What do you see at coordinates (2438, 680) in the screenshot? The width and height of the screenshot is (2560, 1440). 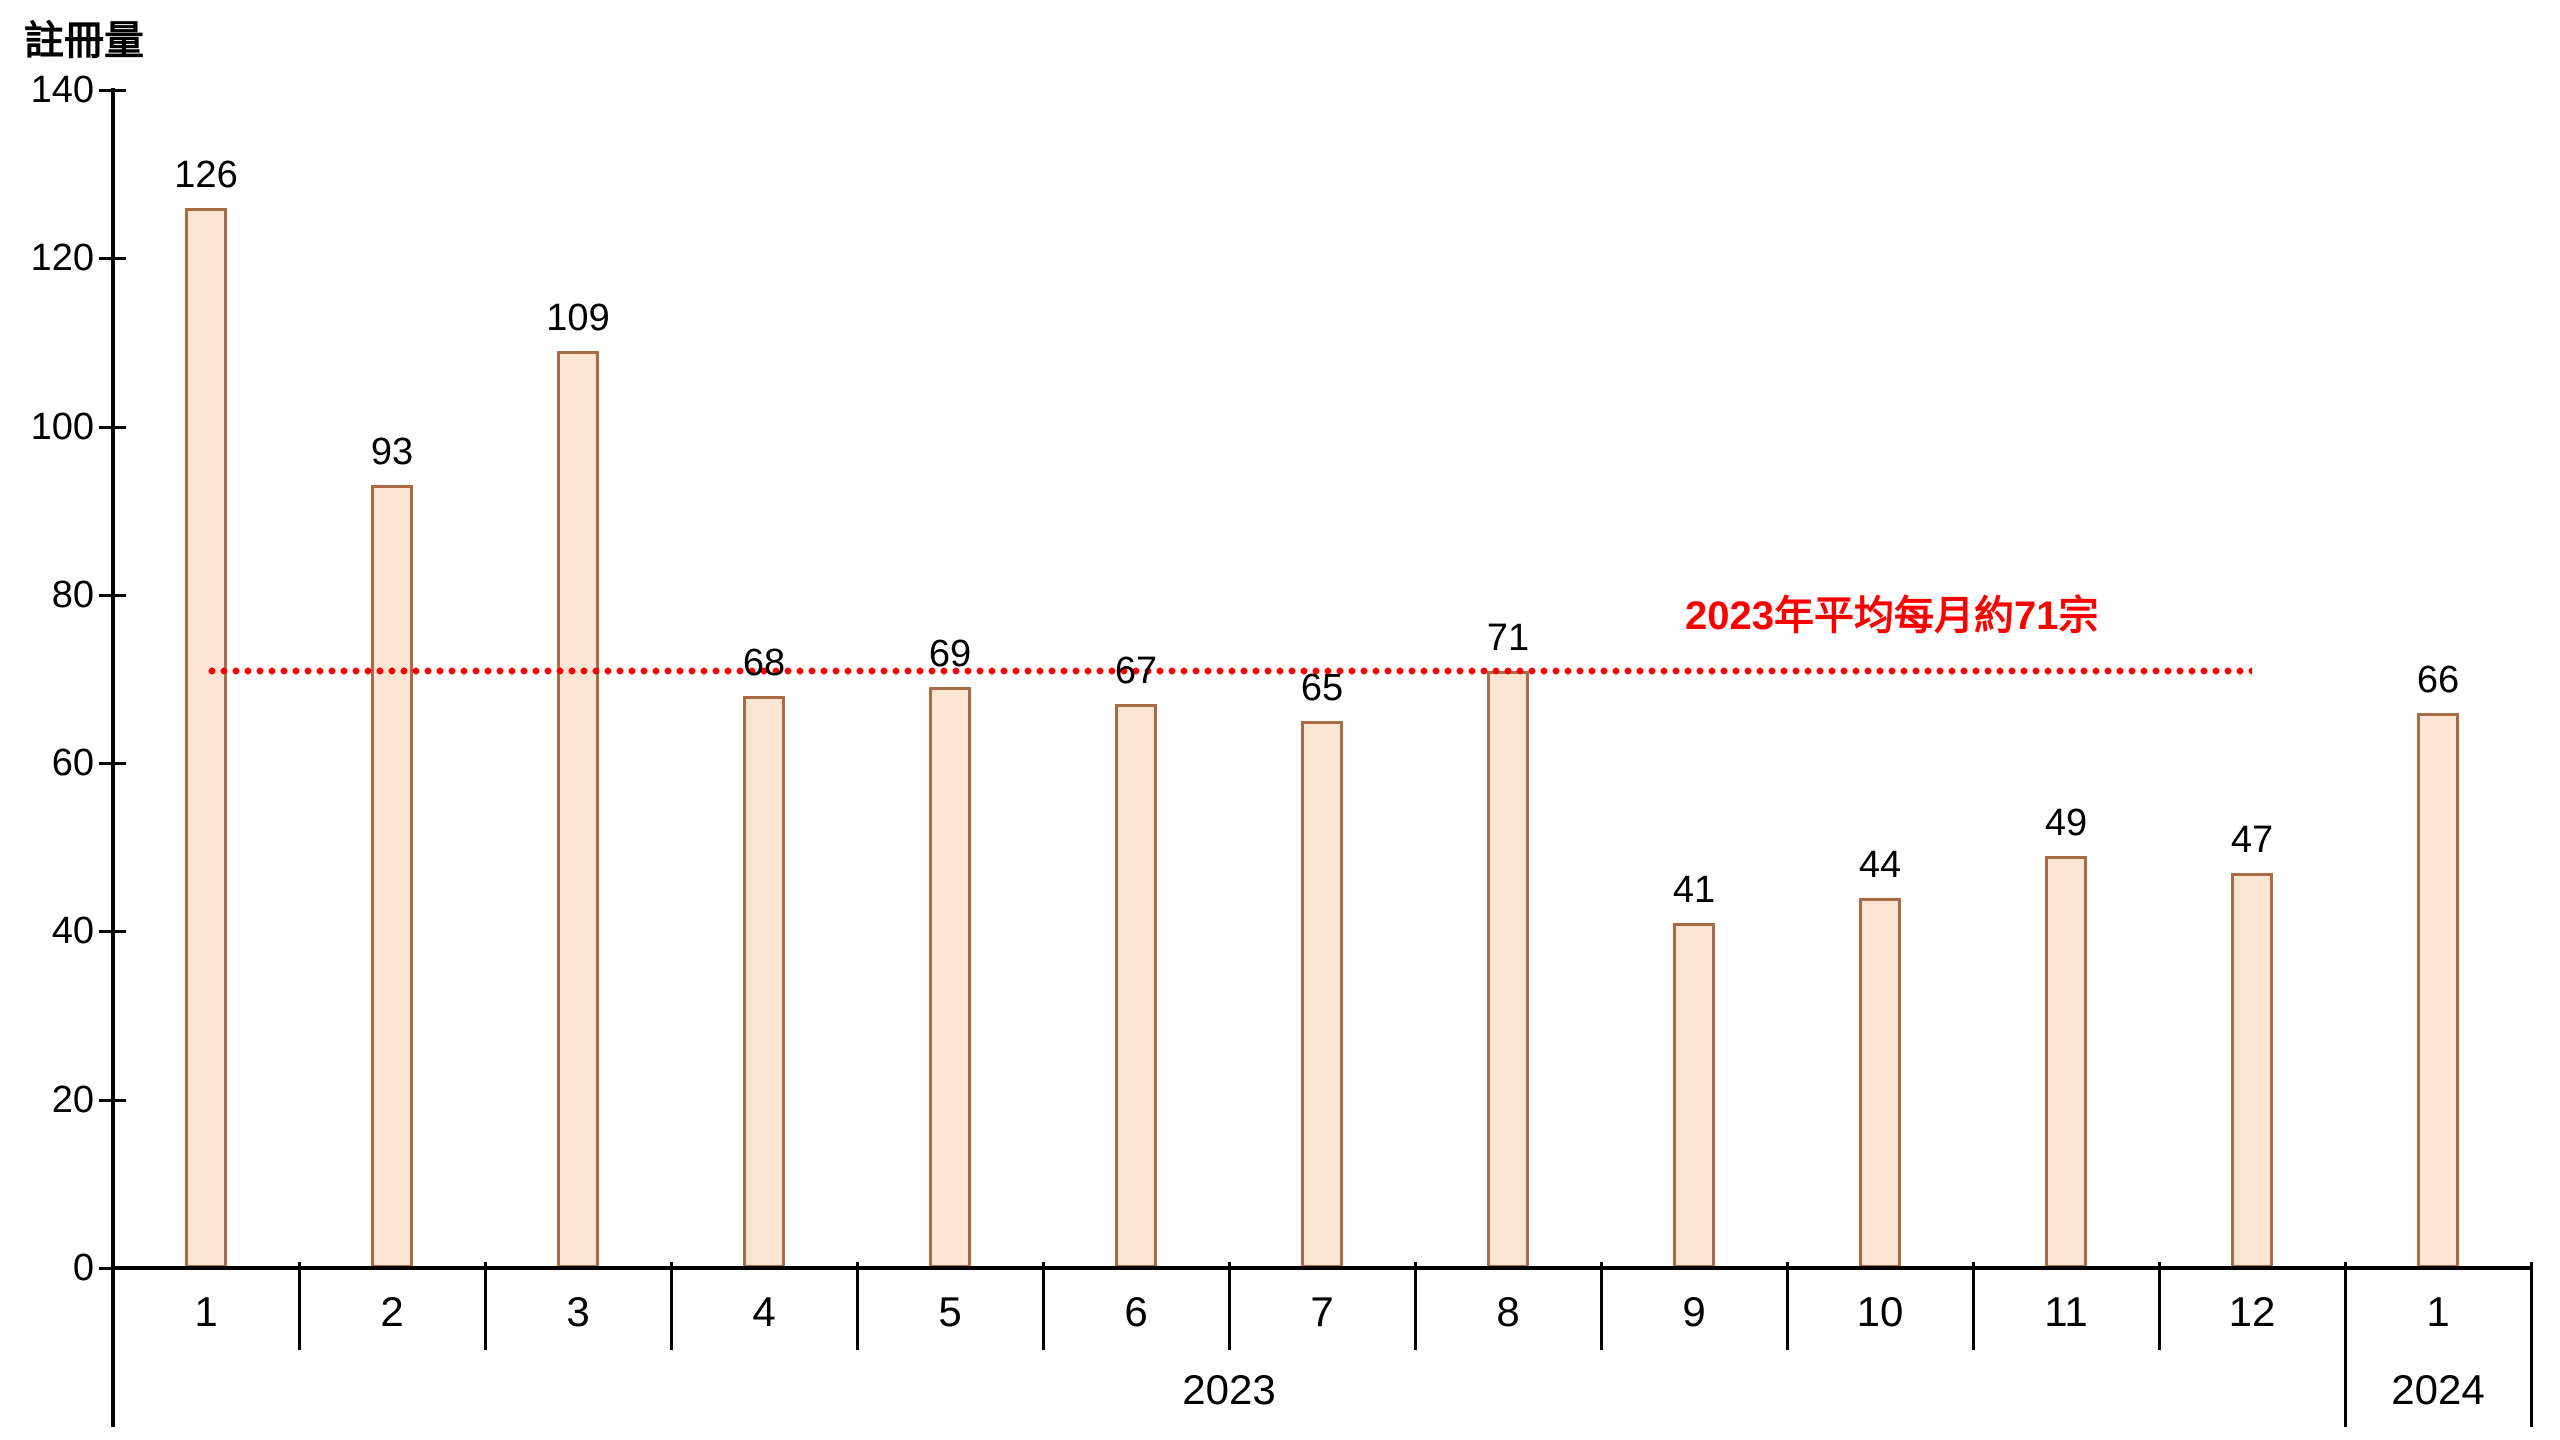 I see `bar-value-label: 66` at bounding box center [2438, 680].